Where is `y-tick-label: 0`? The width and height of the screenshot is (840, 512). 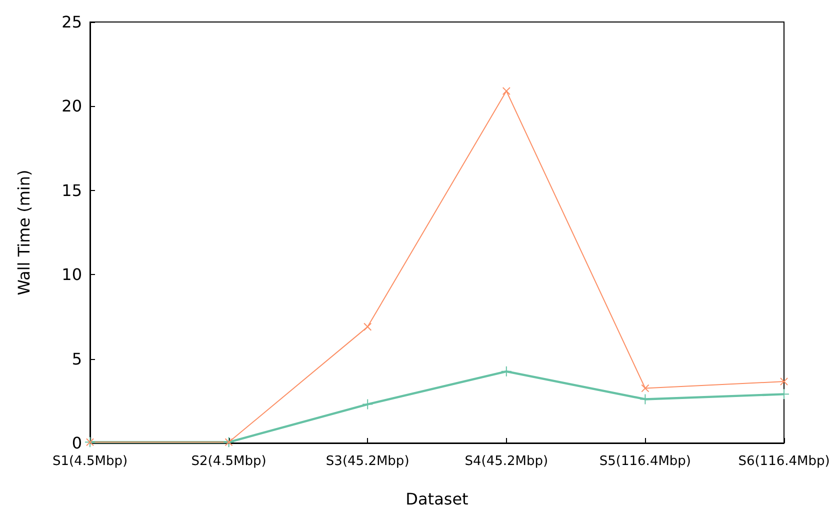 y-tick-label: 0 is located at coordinates (77, 443).